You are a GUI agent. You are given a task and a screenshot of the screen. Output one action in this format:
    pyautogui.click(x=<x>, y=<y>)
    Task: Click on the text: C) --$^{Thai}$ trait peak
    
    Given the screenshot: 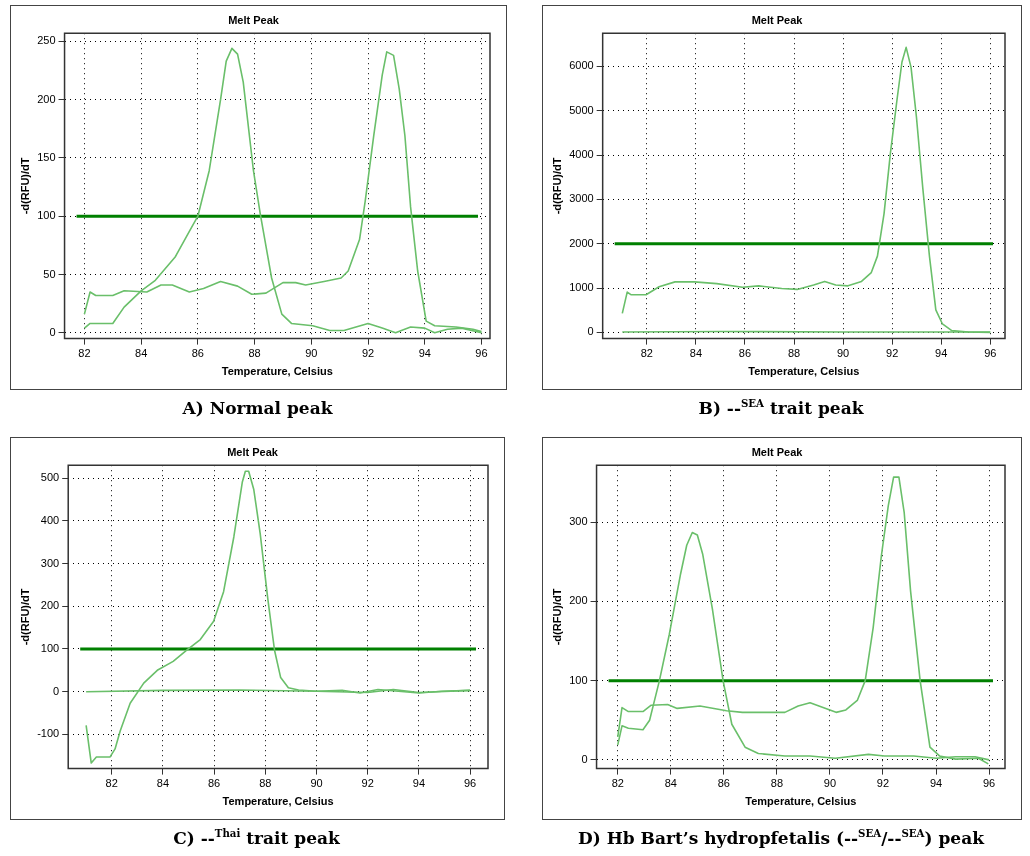 What is the action you would take?
    pyautogui.click(x=256, y=837)
    